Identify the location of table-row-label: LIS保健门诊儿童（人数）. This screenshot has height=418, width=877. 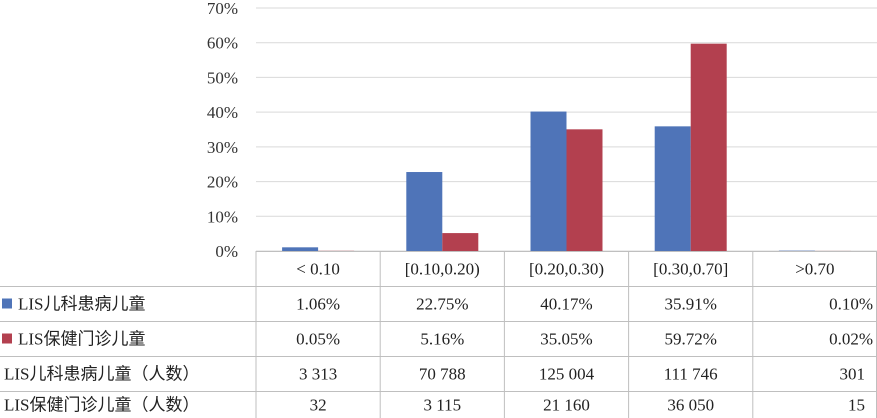
(102, 405).